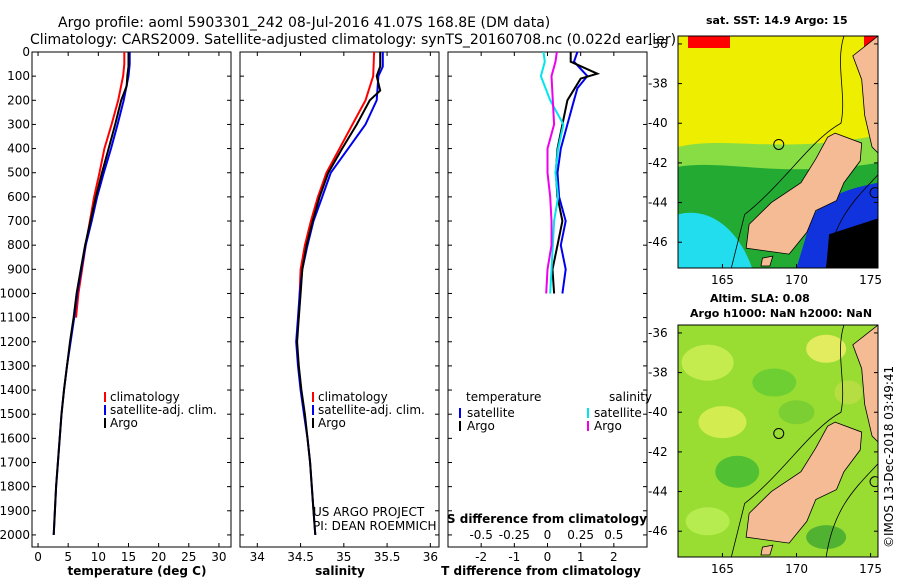 This screenshot has width=900, height=580. Describe the element at coordinates (618, 413) in the screenshot. I see `legend-entry: satellite` at that location.